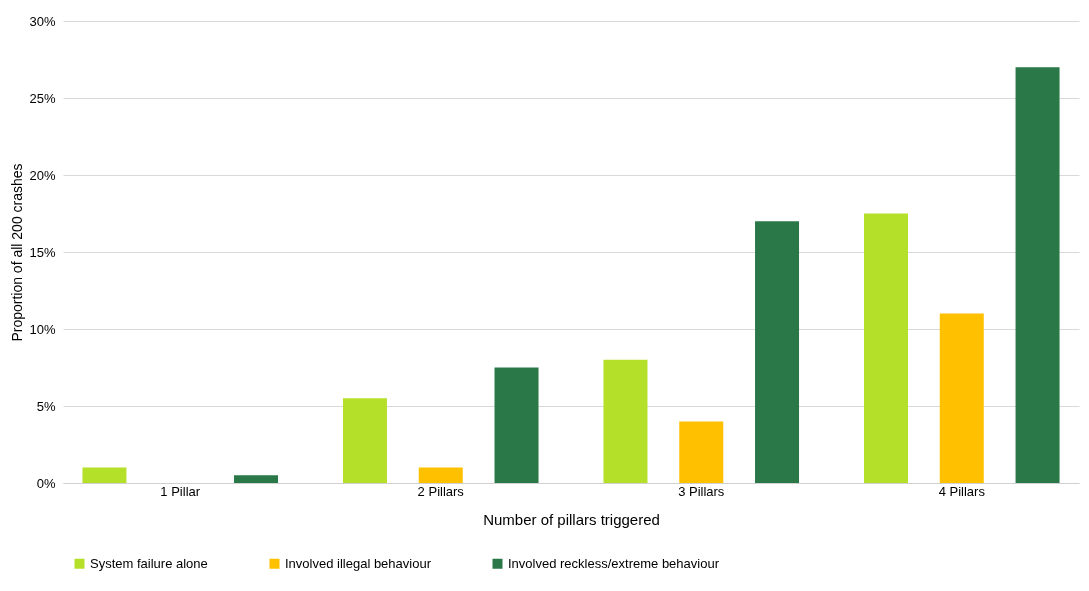  Describe the element at coordinates (42, 98) in the screenshot. I see `y-tick-label: 25%` at that location.